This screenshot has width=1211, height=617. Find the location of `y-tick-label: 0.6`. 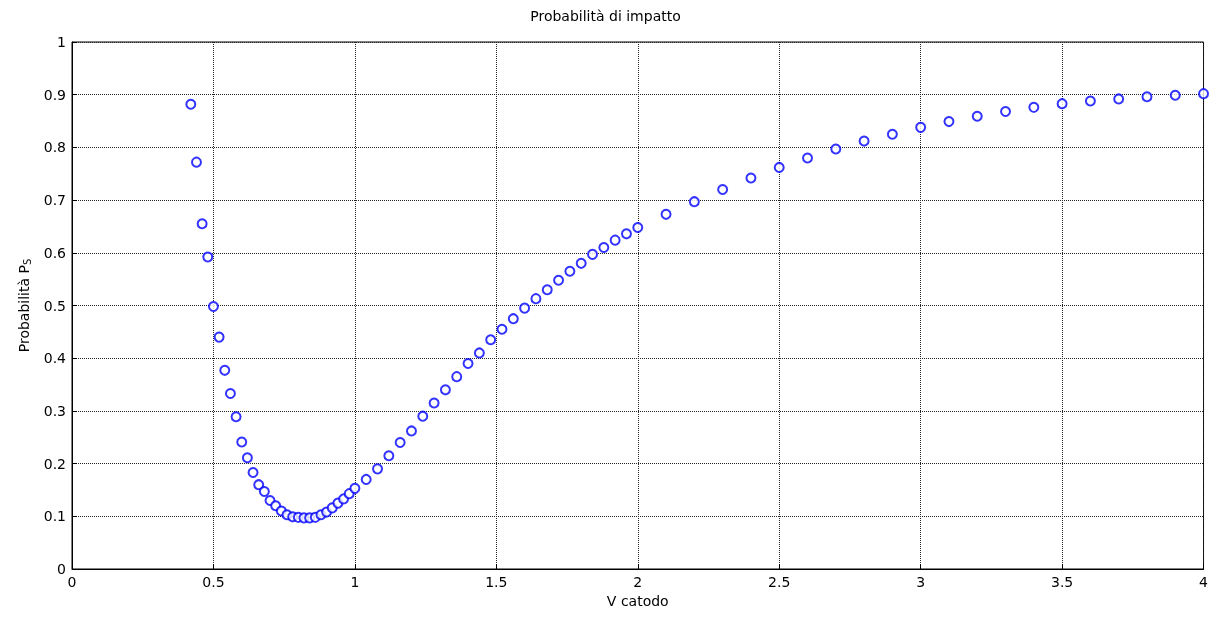

y-tick-label: 0.6 is located at coordinates (55, 252).